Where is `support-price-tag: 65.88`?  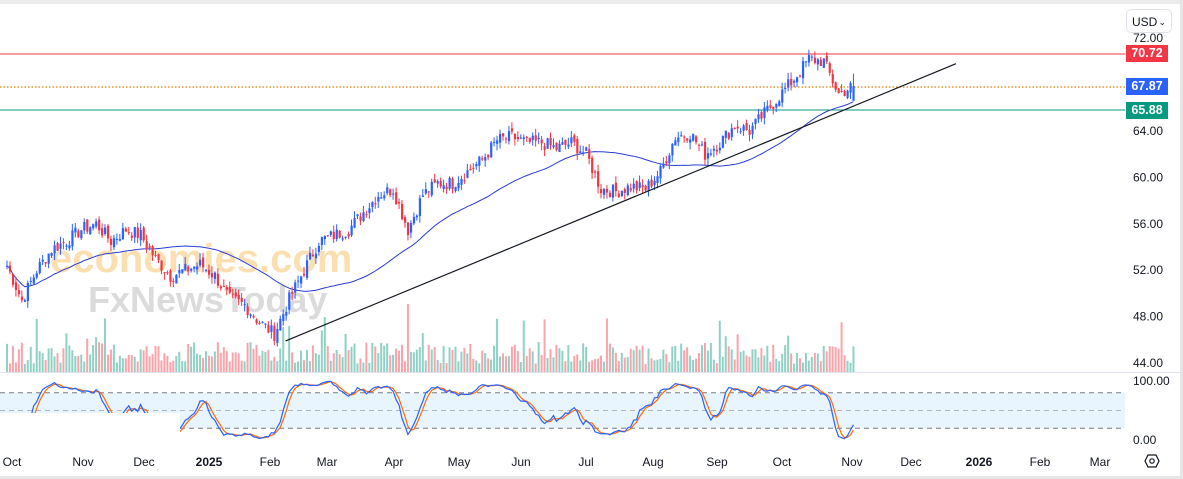 support-price-tag: 65.88 is located at coordinates (1147, 110).